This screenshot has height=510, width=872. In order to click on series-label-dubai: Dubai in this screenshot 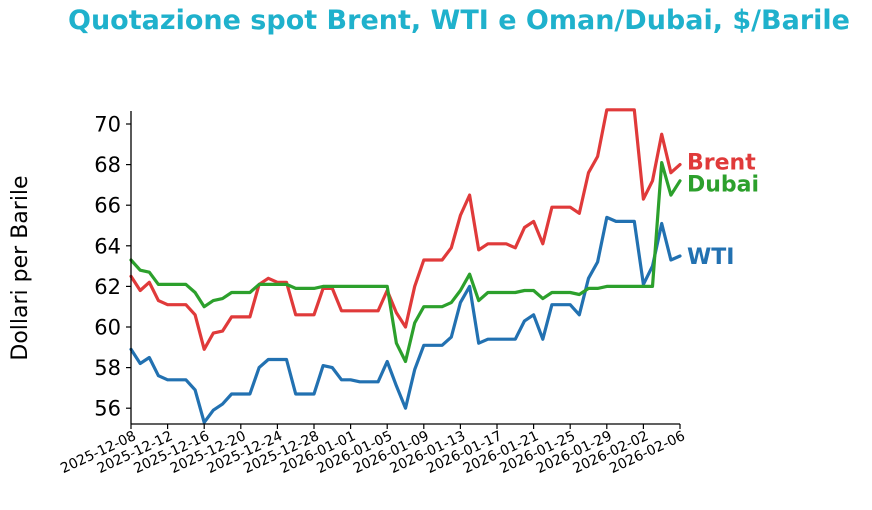, I will do `click(723, 185)`.